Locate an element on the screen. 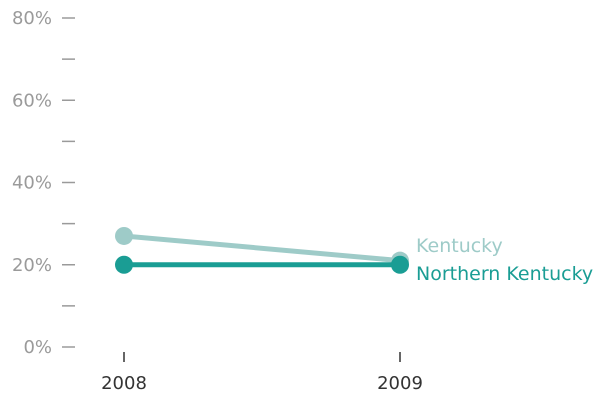  x-tick-label: 2008 is located at coordinates (124, 383).